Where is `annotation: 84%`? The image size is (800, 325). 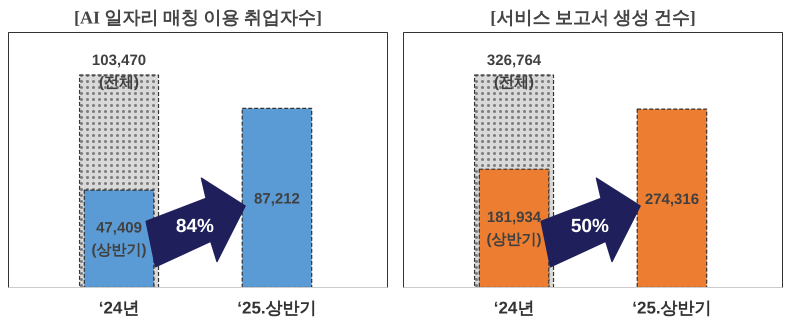 annotation: 84% is located at coordinates (195, 226).